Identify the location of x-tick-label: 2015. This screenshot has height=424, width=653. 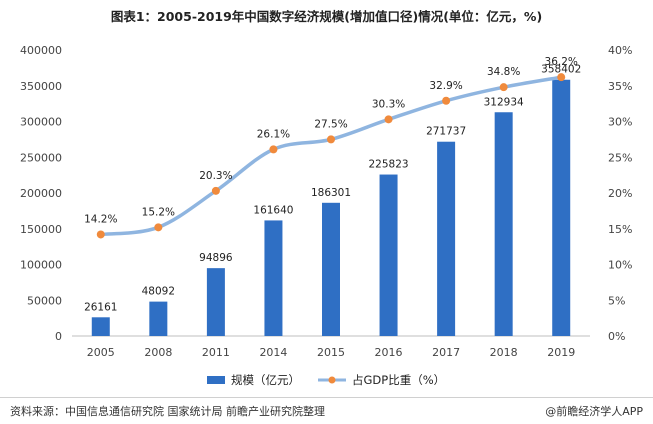
(331, 352).